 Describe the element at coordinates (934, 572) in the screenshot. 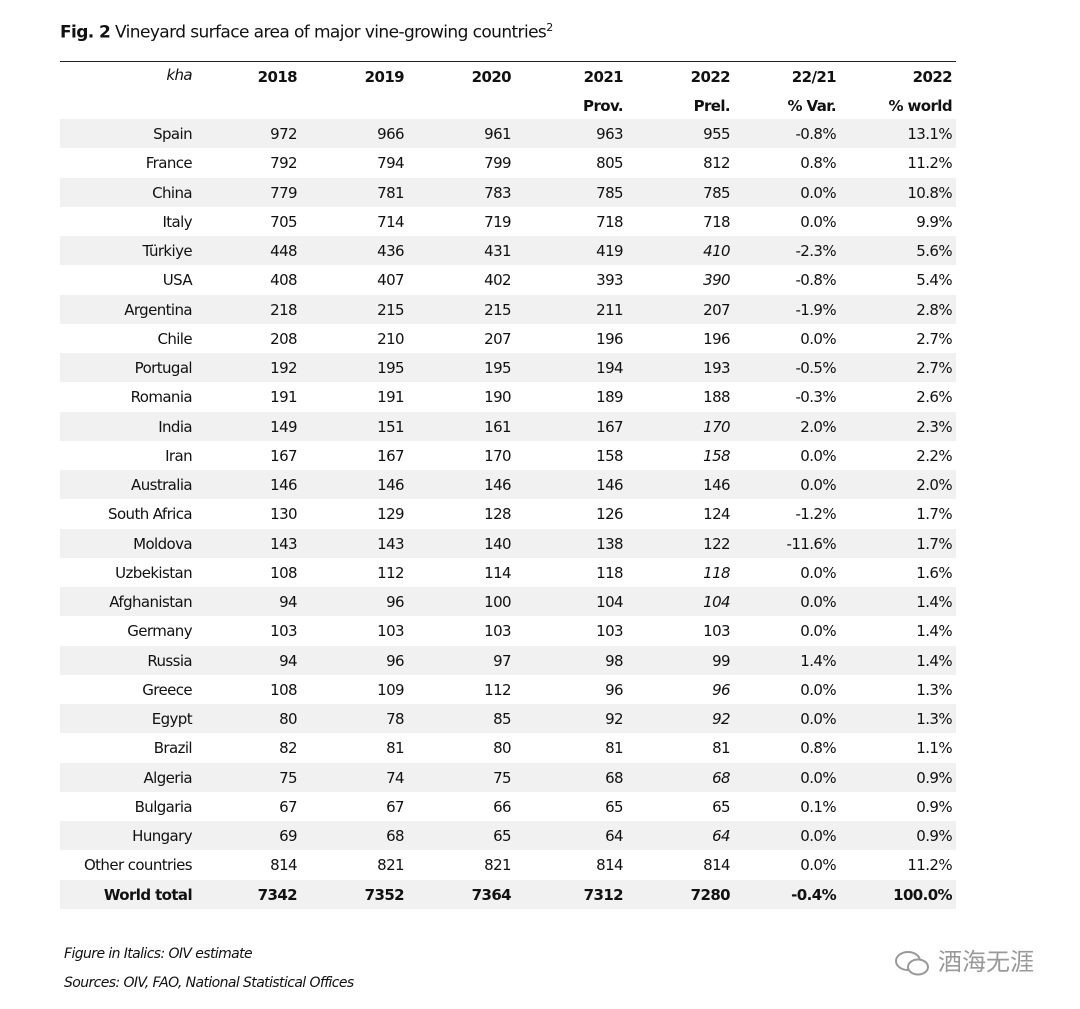

I see `cell: 1.6%` at that location.